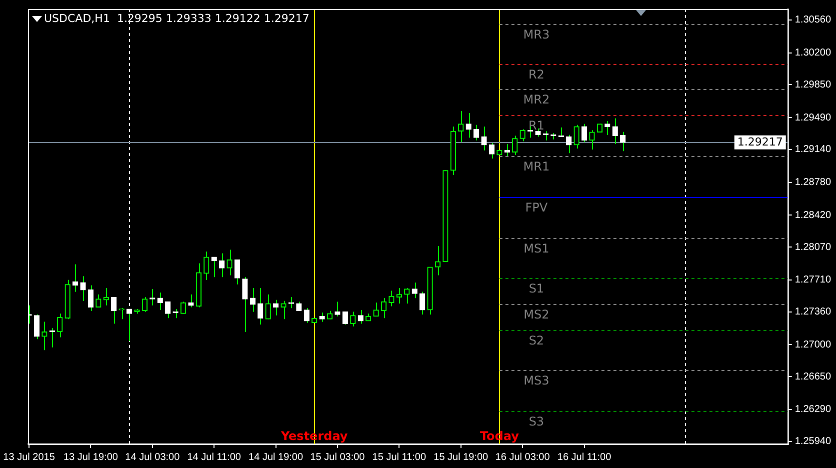 The width and height of the screenshot is (836, 468). What do you see at coordinates (536, 167) in the screenshot?
I see `ref-line-label: MR1` at bounding box center [536, 167].